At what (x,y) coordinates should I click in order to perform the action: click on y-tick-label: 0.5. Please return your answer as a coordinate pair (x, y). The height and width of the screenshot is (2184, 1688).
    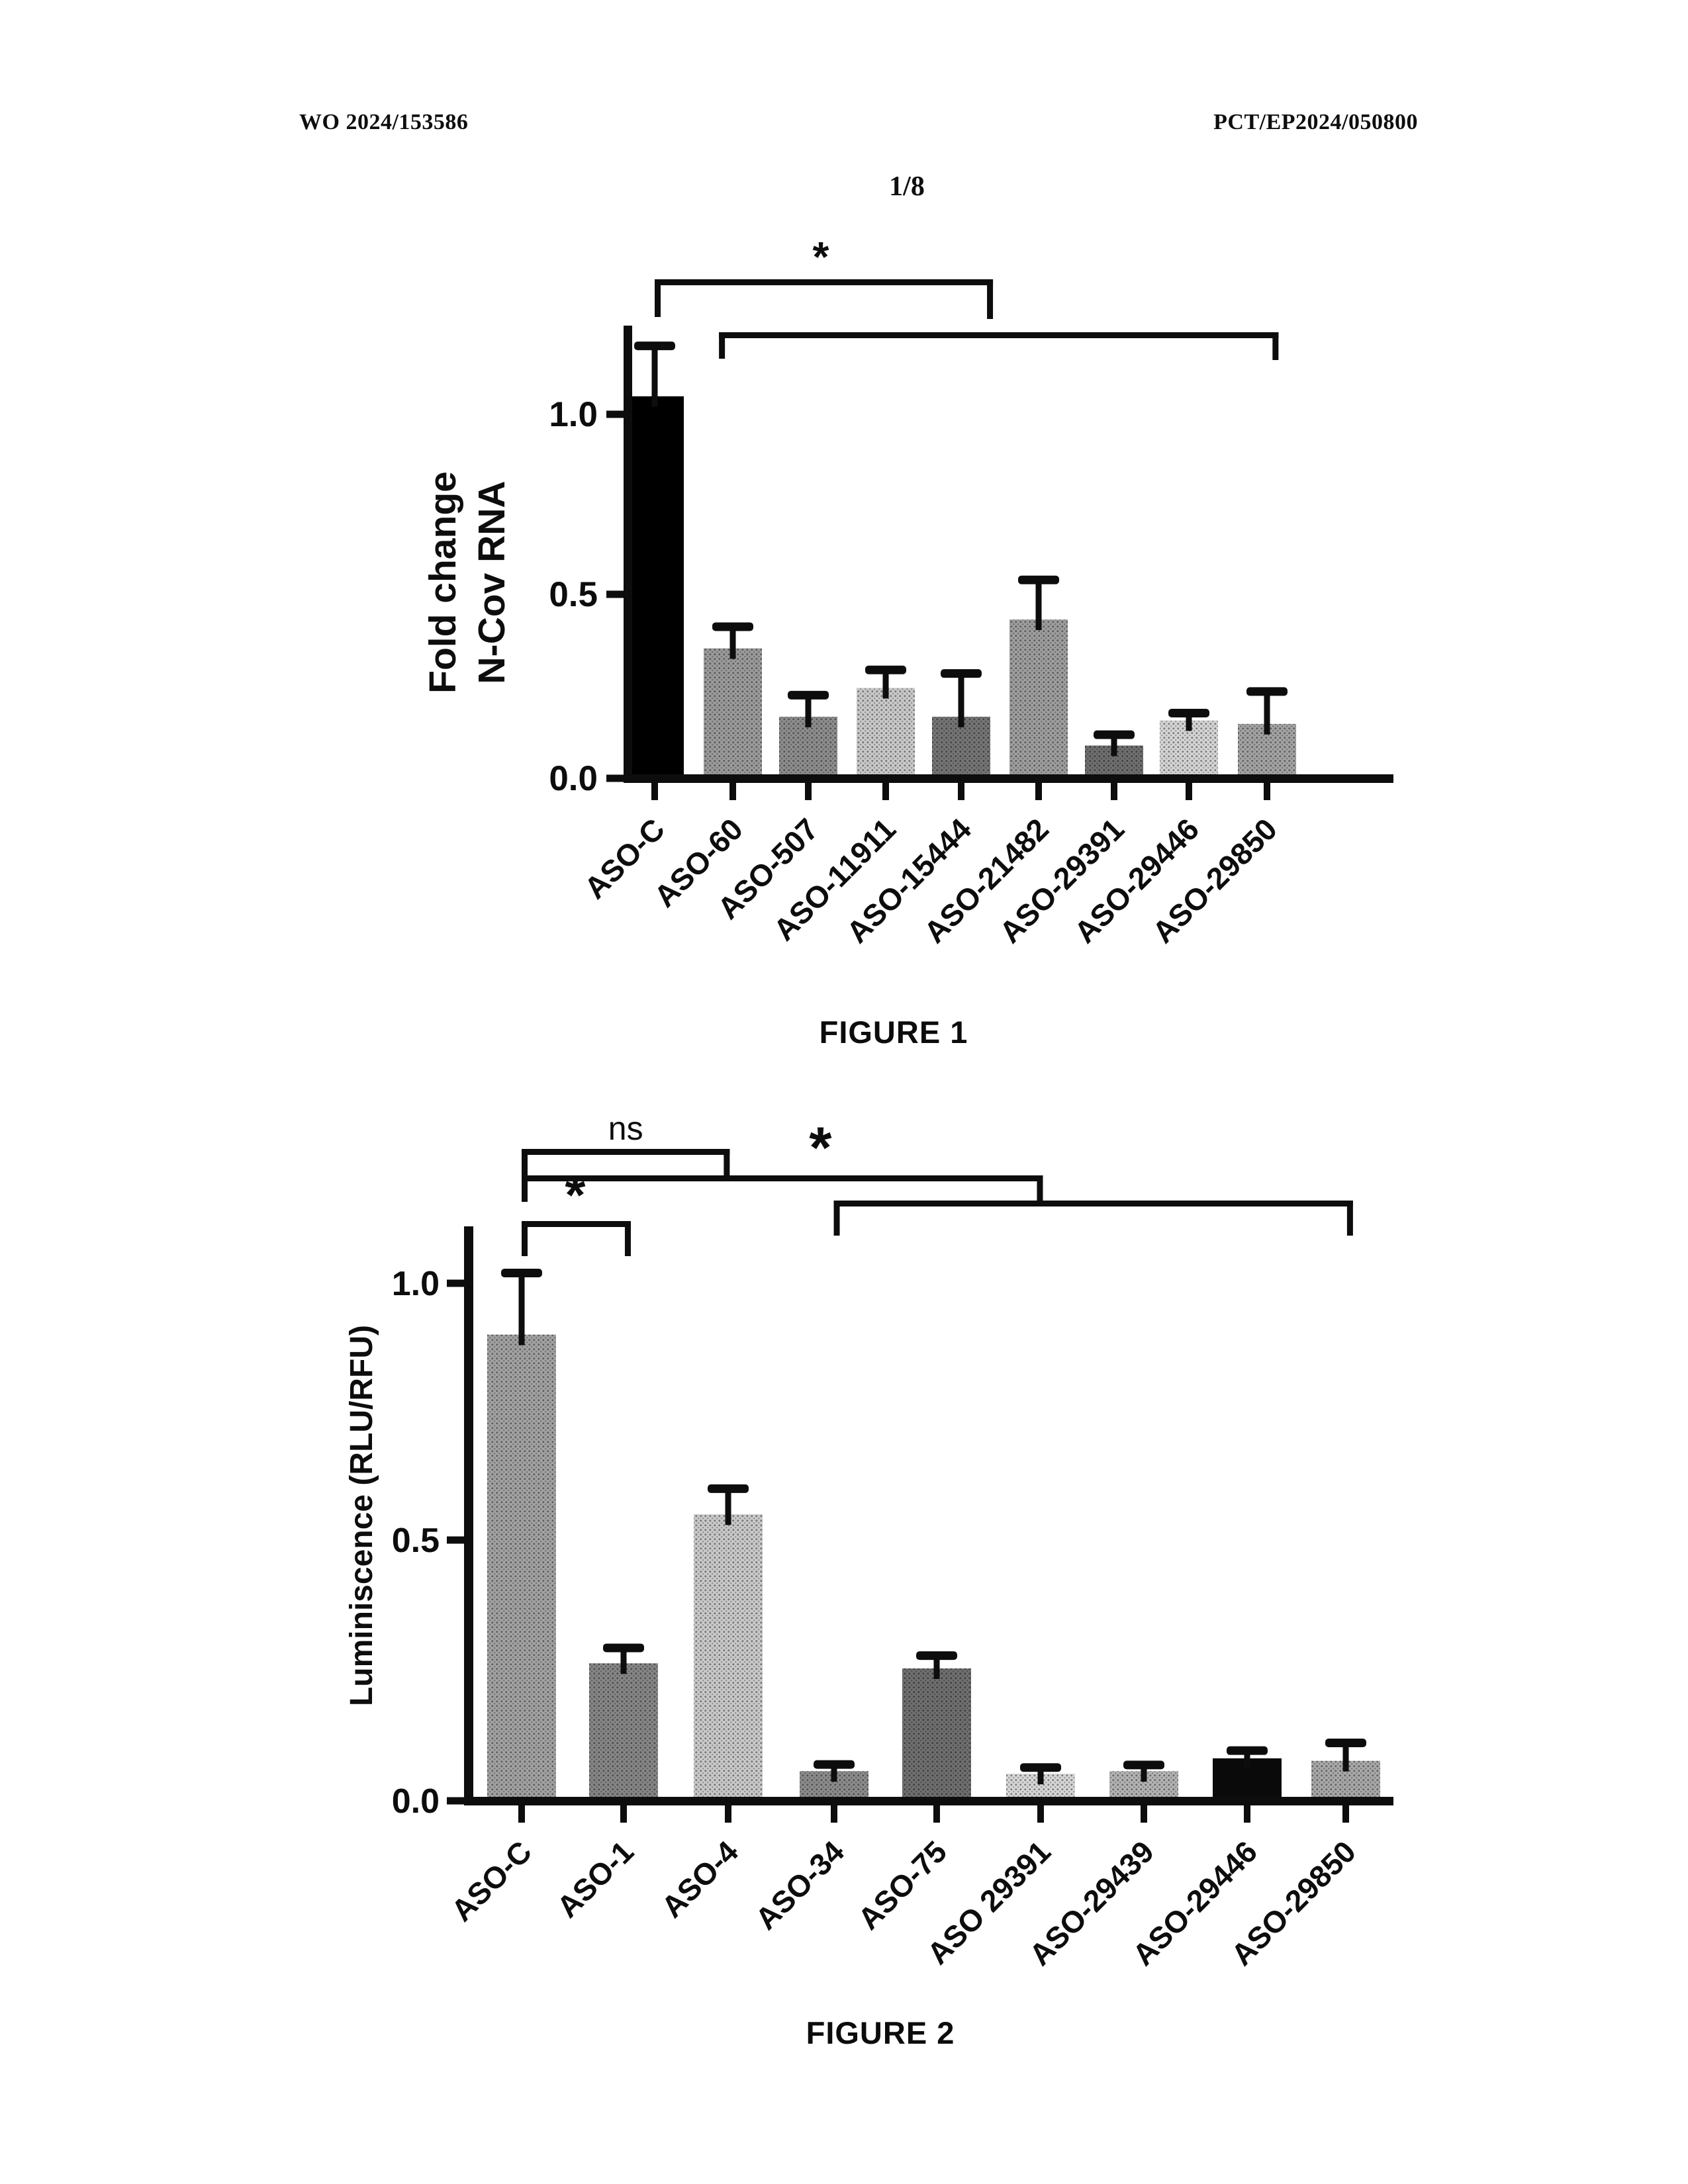
    Looking at the image, I should click on (573, 594).